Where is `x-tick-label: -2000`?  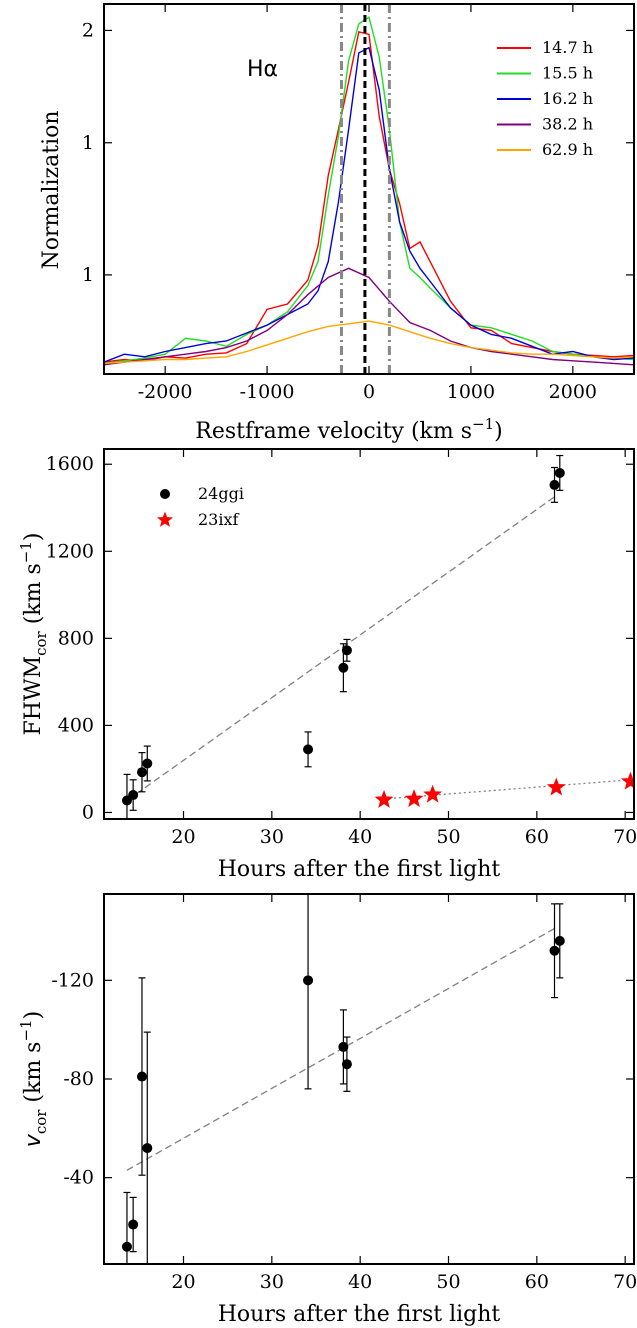 x-tick-label: -2000 is located at coordinates (165, 392).